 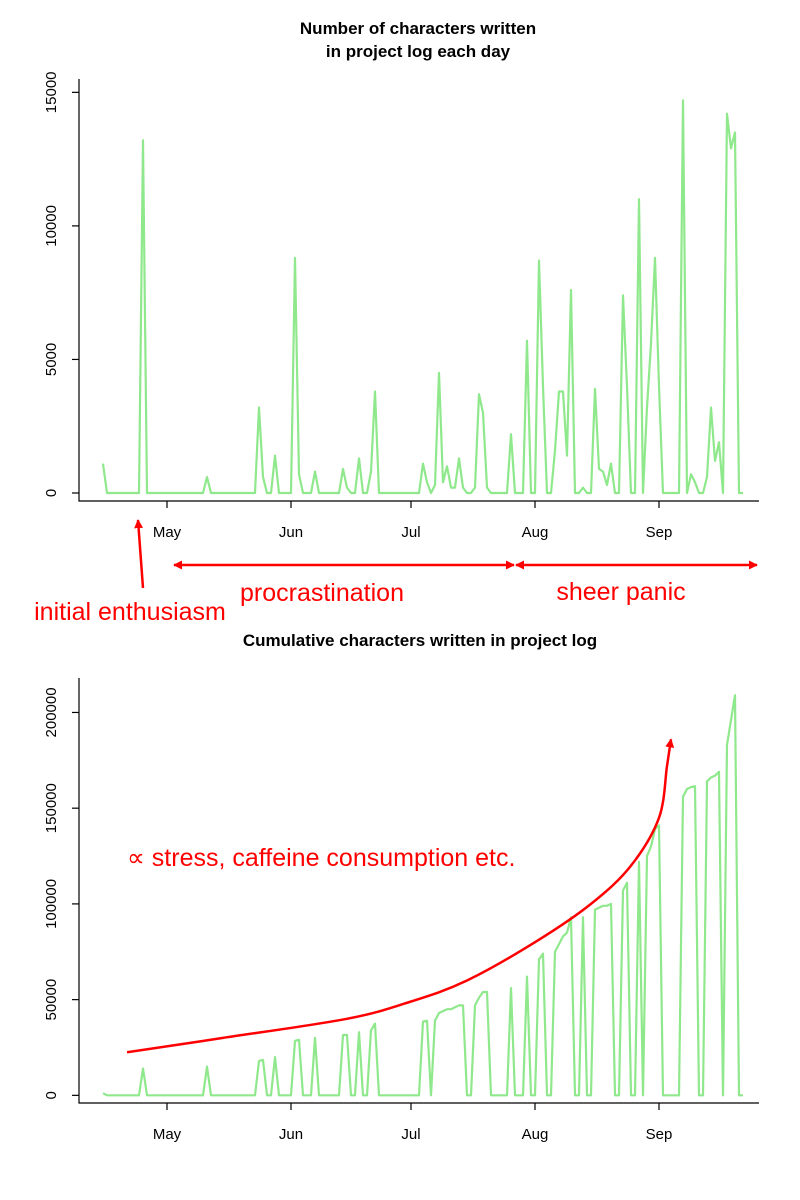 What do you see at coordinates (418, 51) in the screenshot?
I see `chart1-title-line2: in project log each day` at bounding box center [418, 51].